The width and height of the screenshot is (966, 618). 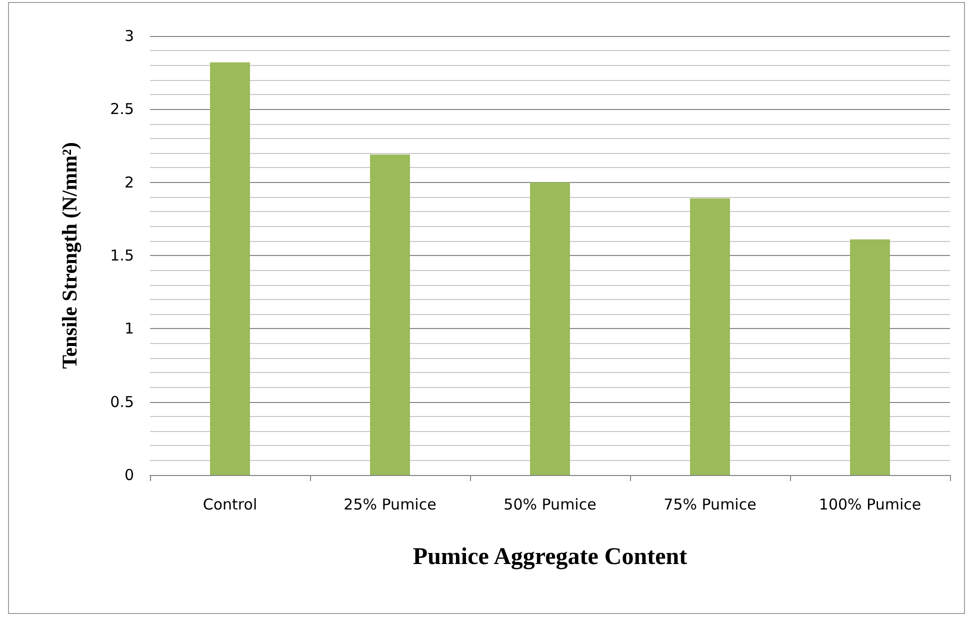 What do you see at coordinates (550, 557) in the screenshot?
I see `x-axis-title: Pumice Aggregate Content` at bounding box center [550, 557].